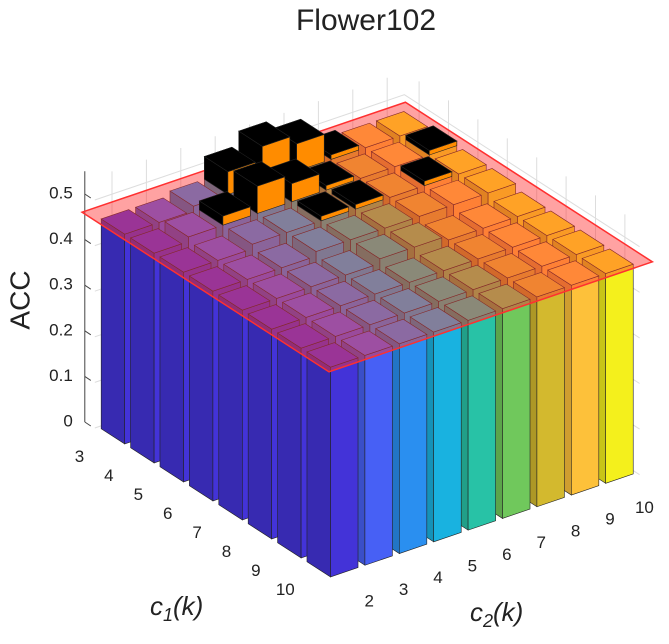  I want to click on x-tick-label: 5, so click(472, 566).